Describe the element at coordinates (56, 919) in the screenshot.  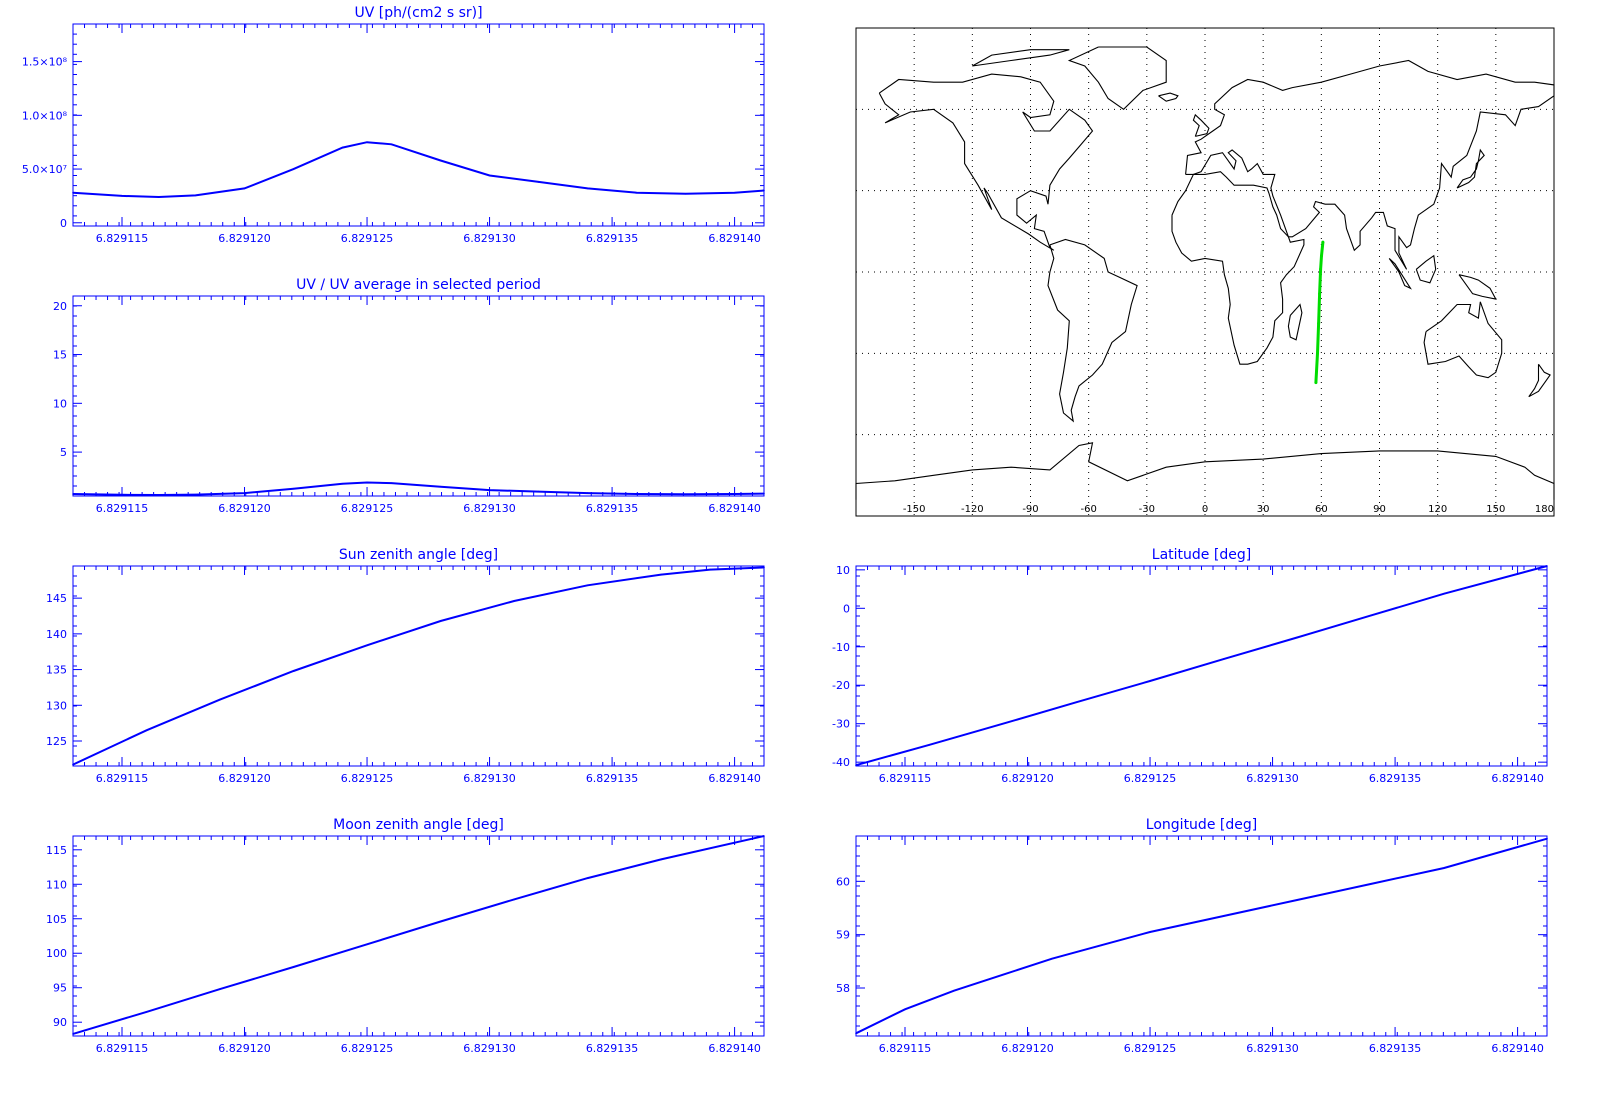
I see `y-tick-label: 105` at that location.